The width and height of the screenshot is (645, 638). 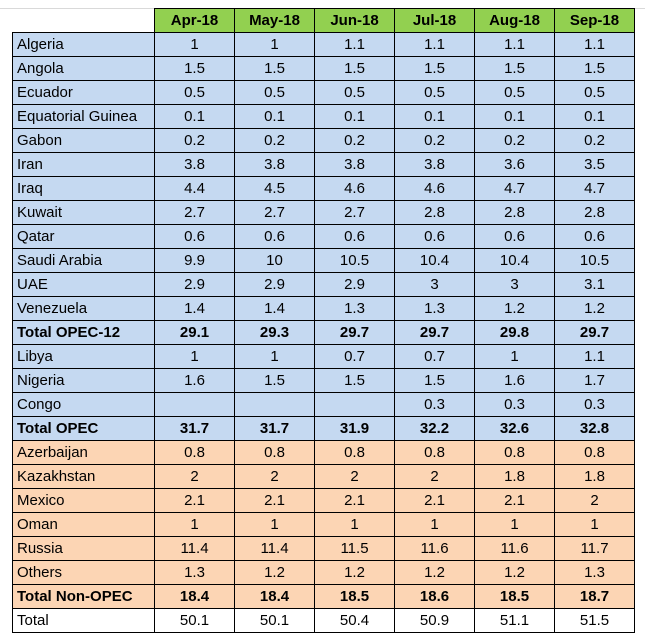 What do you see at coordinates (514, 284) in the screenshot?
I see `value-cell: 3` at bounding box center [514, 284].